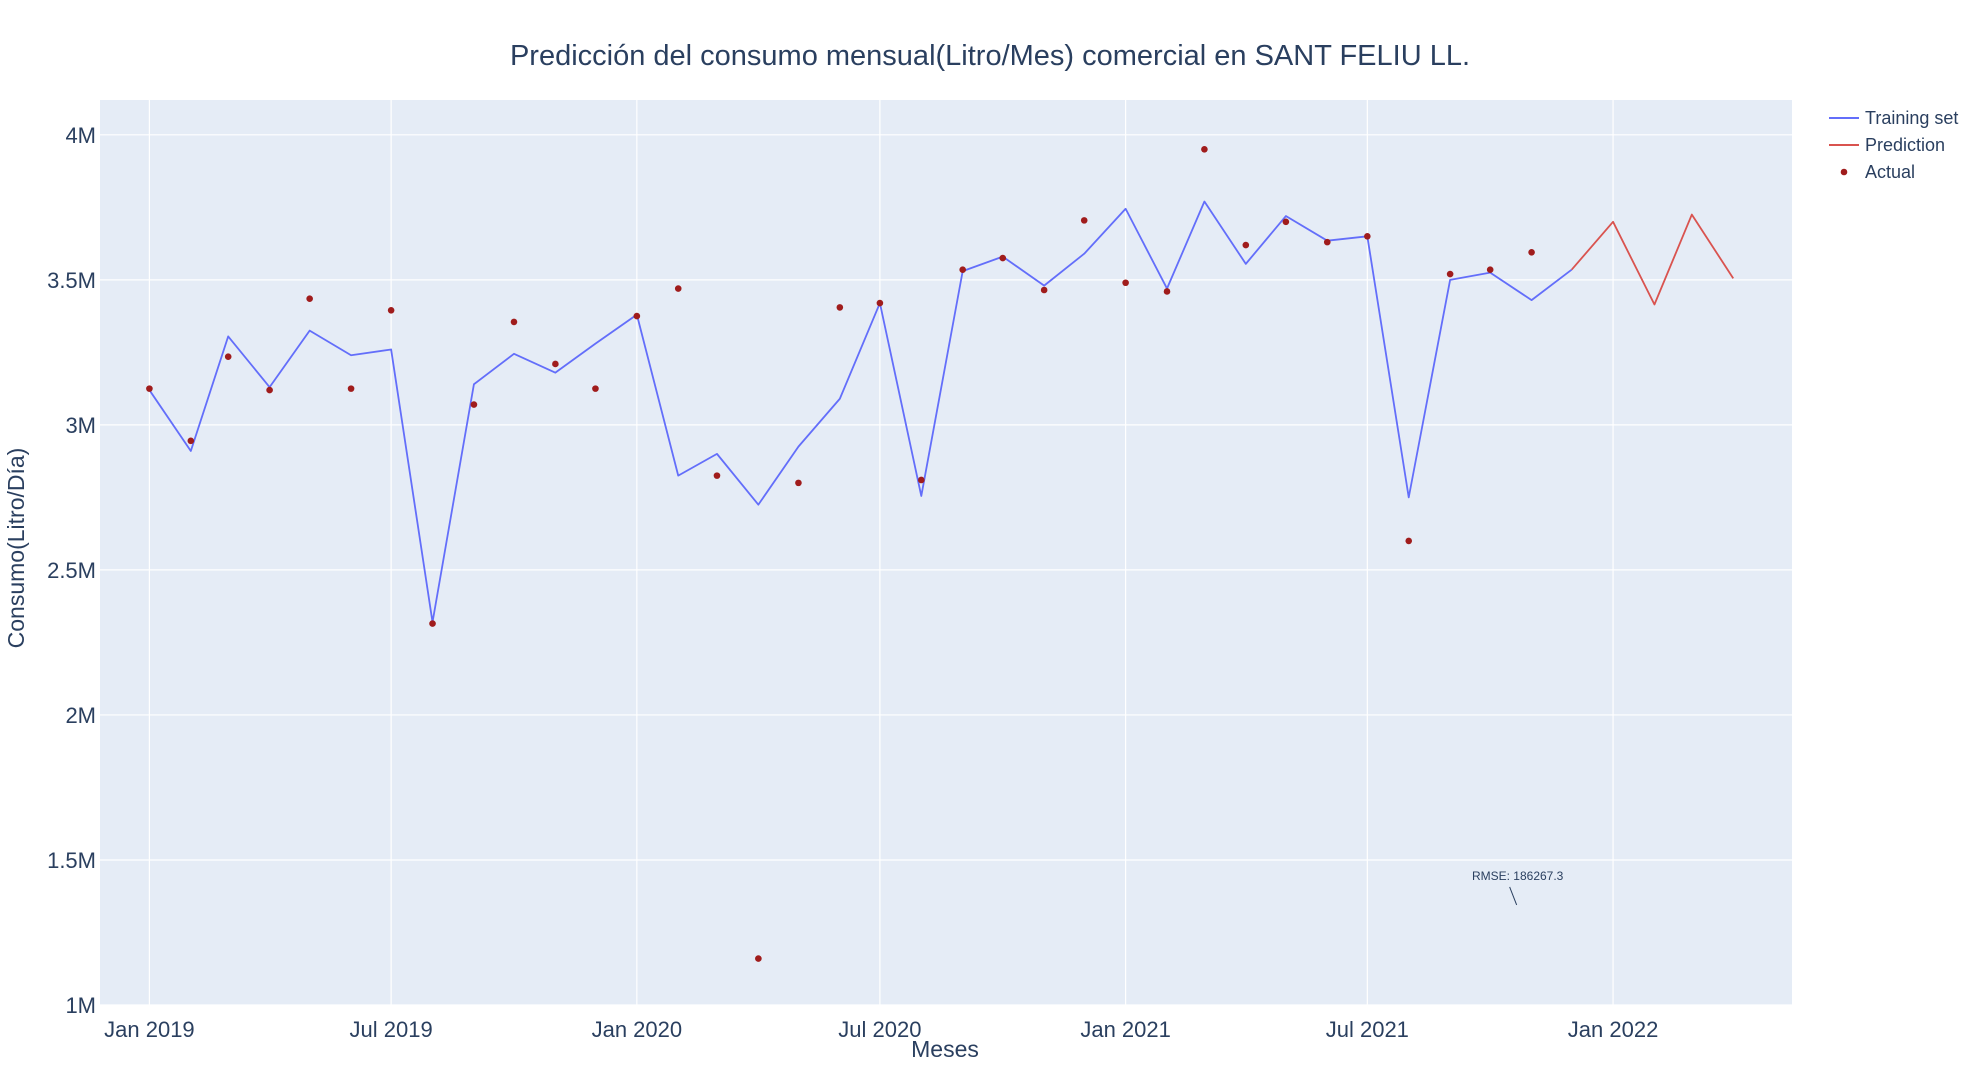  What do you see at coordinates (1125, 1029) in the screenshot?
I see `x-tick-label: Jan 2021` at bounding box center [1125, 1029].